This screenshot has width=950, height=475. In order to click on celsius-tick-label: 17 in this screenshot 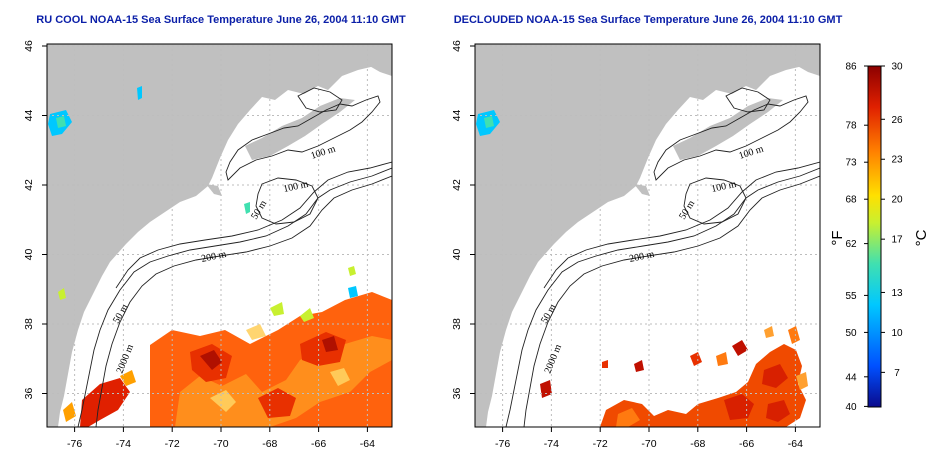, I will do `click(897, 240)`.